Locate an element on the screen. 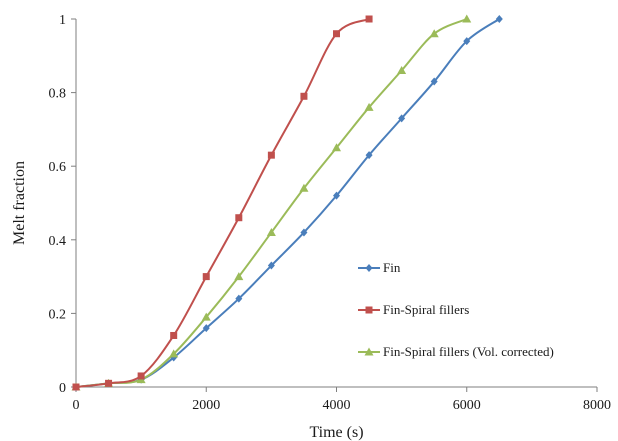  legend-label: Fin-Spiral fillers (Vol. corrected) is located at coordinates (468, 351).